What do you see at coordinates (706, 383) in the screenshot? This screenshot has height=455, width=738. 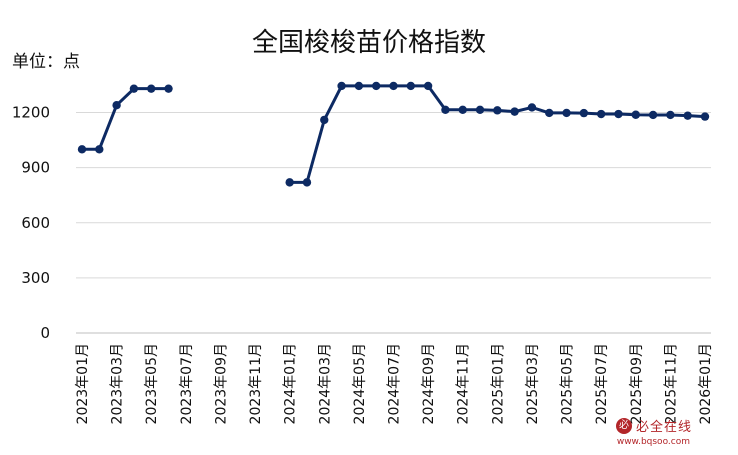 I see `x-tick-label: 2026年01月` at bounding box center [706, 383].